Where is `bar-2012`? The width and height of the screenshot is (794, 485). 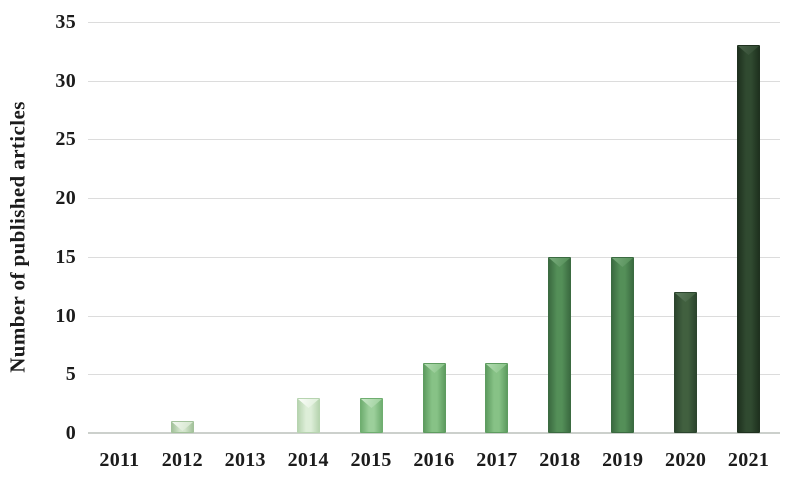
bar-2012 is located at coordinates (182, 427).